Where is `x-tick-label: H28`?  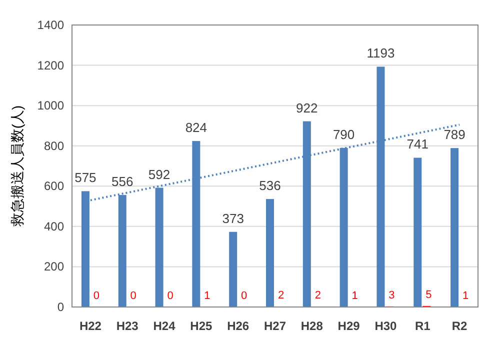 x-tick-label: H28 is located at coordinates (312, 326).